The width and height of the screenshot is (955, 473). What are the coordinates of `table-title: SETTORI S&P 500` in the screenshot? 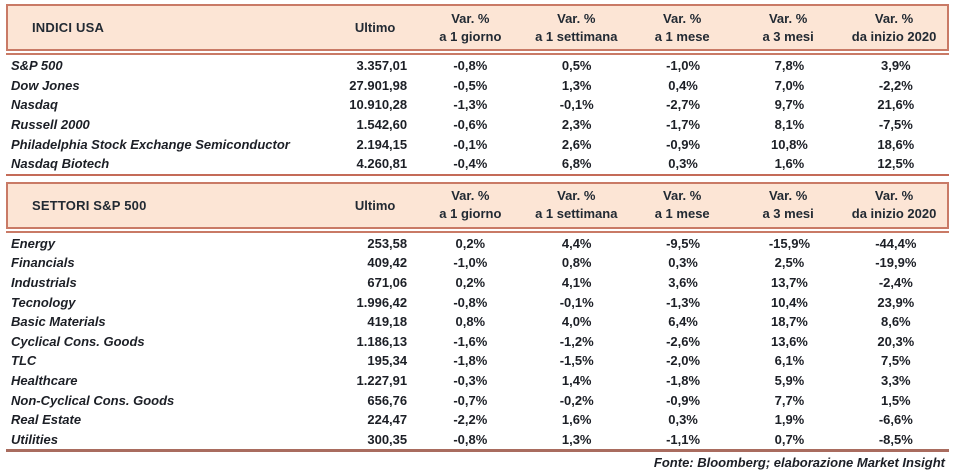 It's located at (89, 205).